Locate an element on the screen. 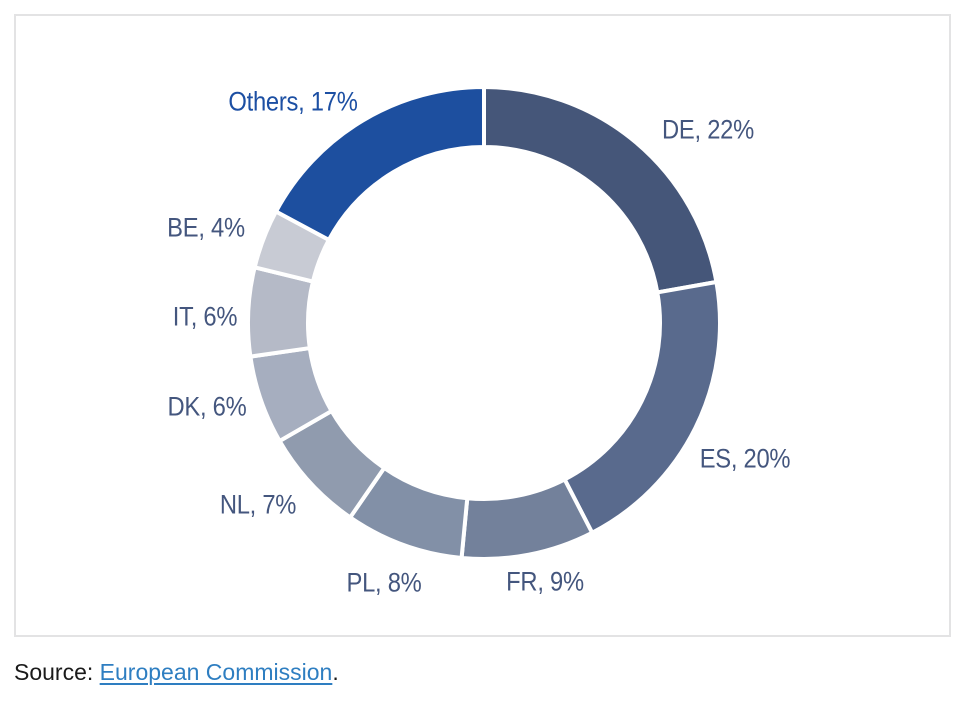  donut-slice-de is located at coordinates (600, 190).